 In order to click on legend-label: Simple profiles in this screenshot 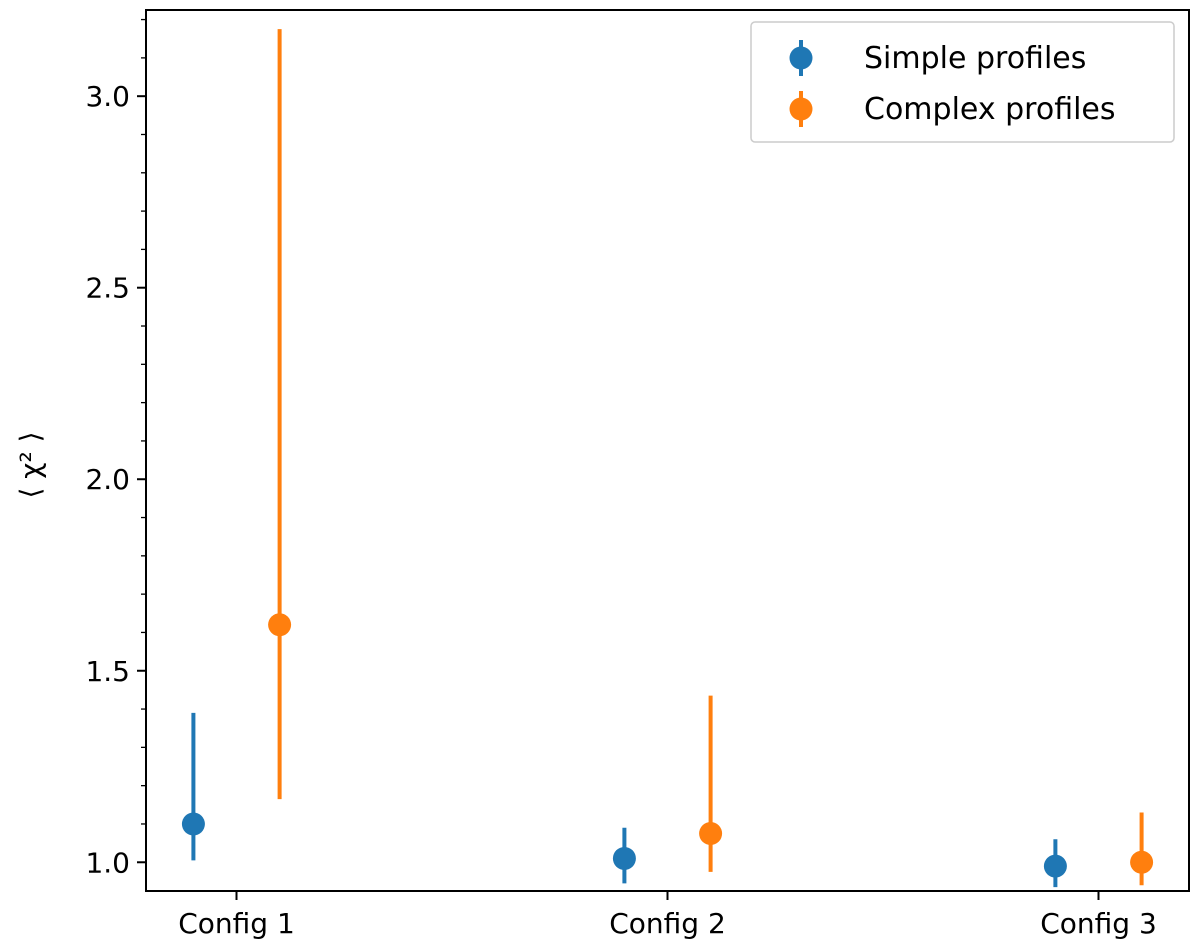, I will do `click(975, 58)`.